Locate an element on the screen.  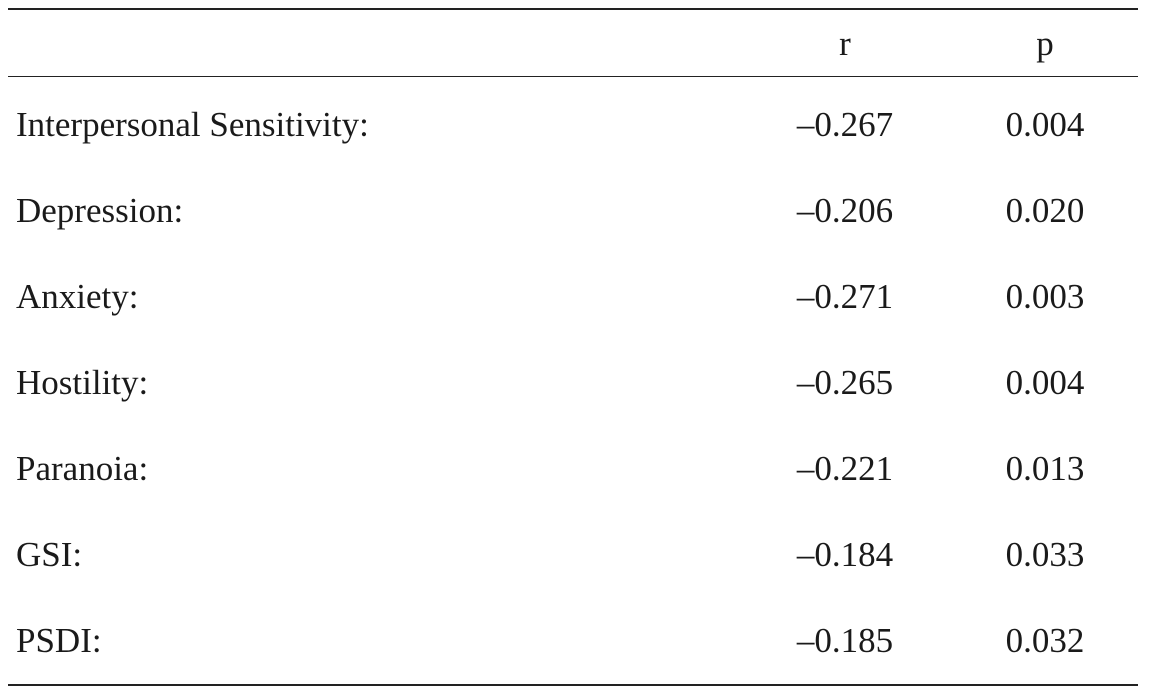
row-p-value: 0.033 is located at coordinates (1045, 554).